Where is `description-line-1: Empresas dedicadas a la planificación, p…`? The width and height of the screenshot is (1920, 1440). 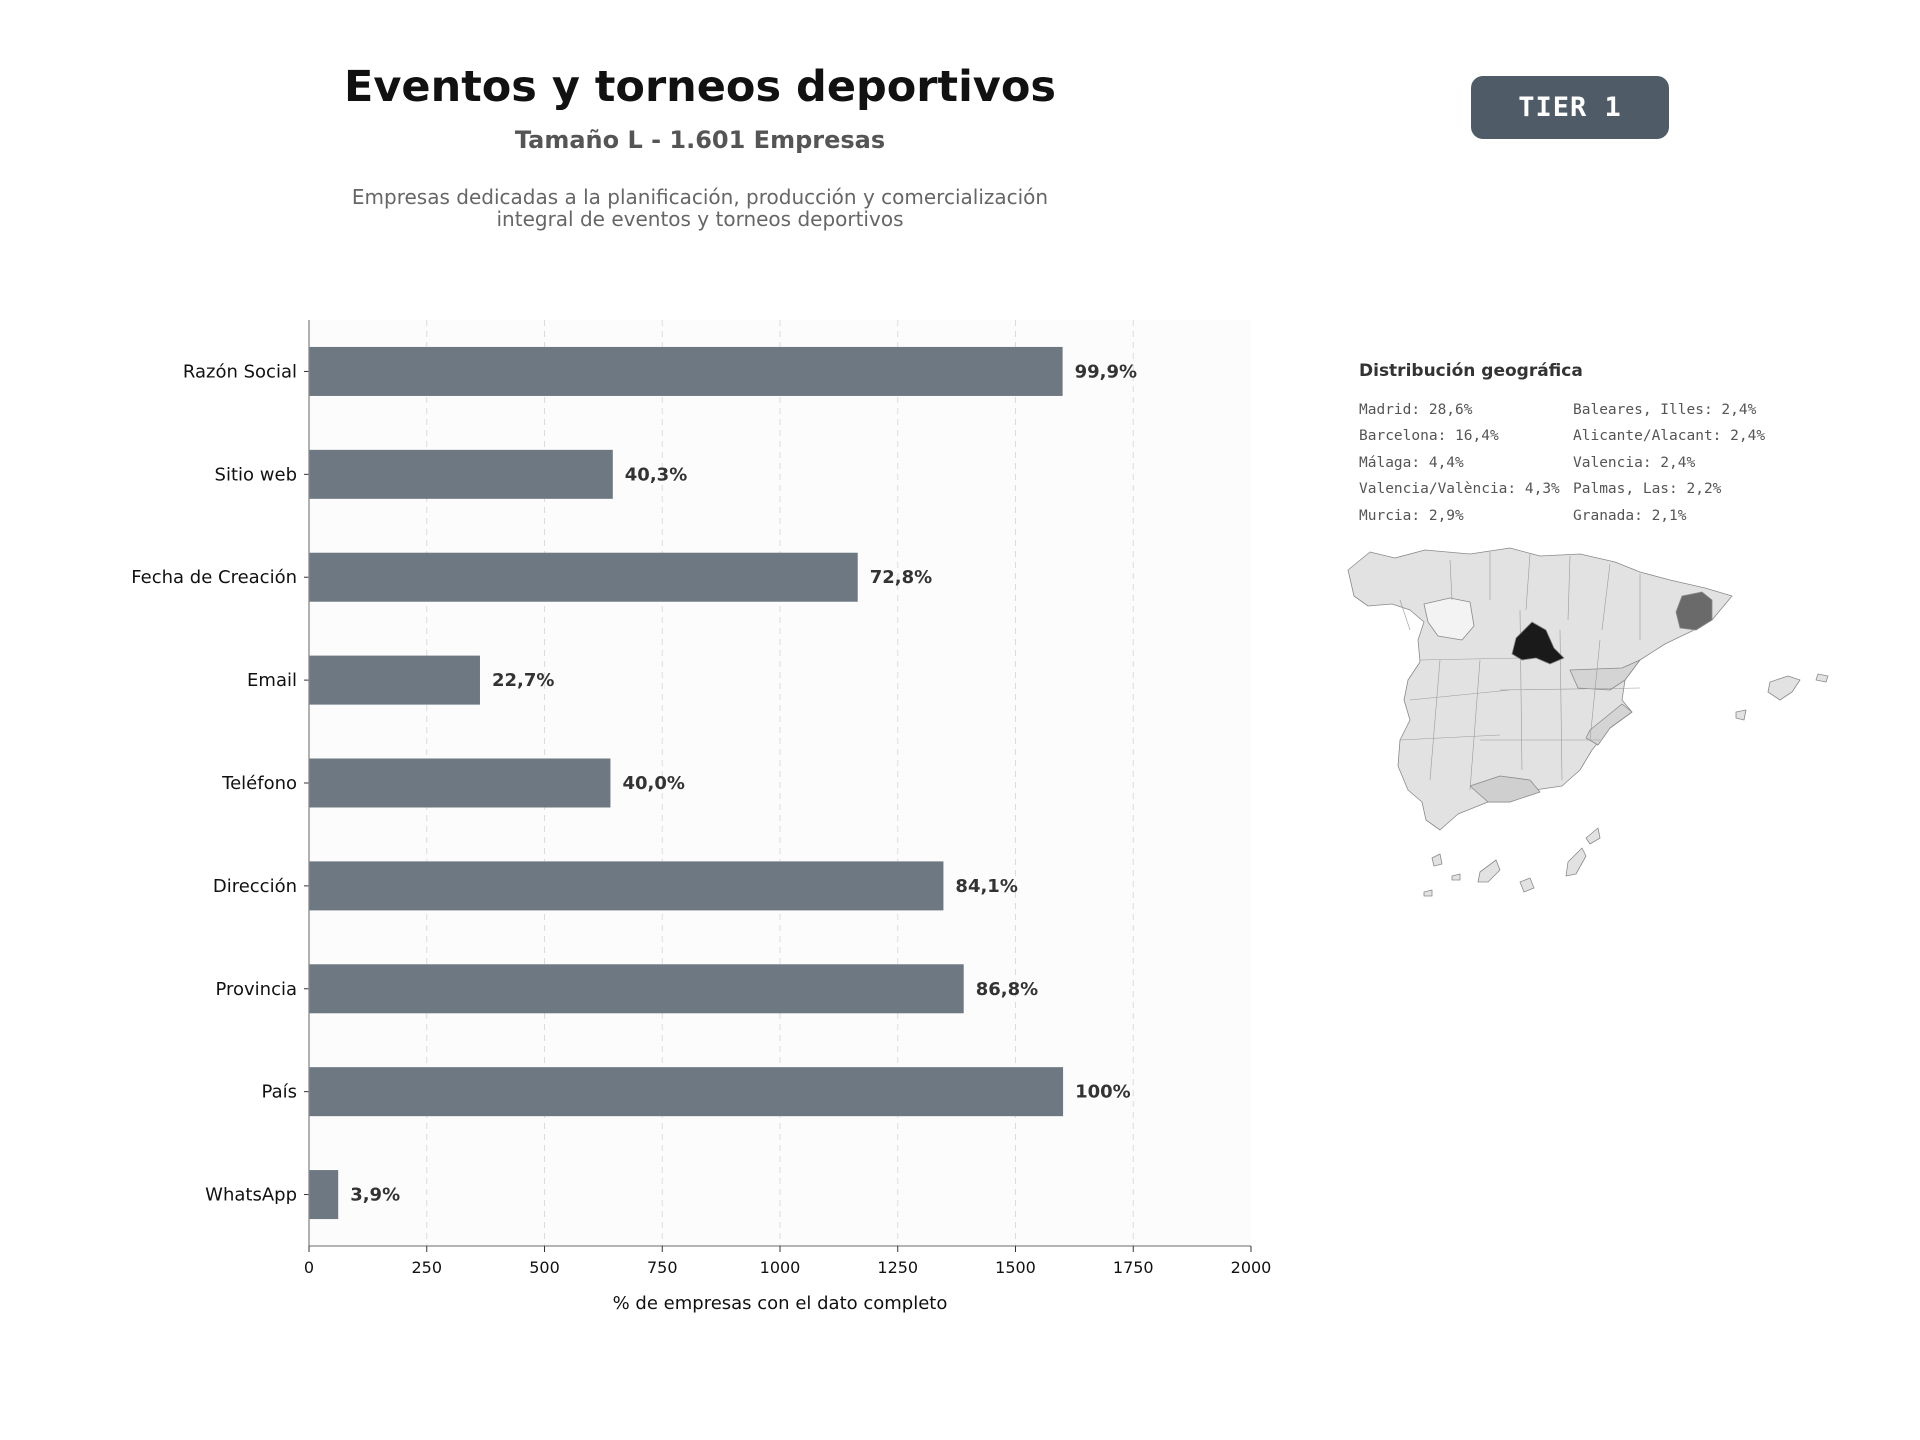
description-line-1: Empresas dedicadas a la planificación, p… is located at coordinates (700, 197).